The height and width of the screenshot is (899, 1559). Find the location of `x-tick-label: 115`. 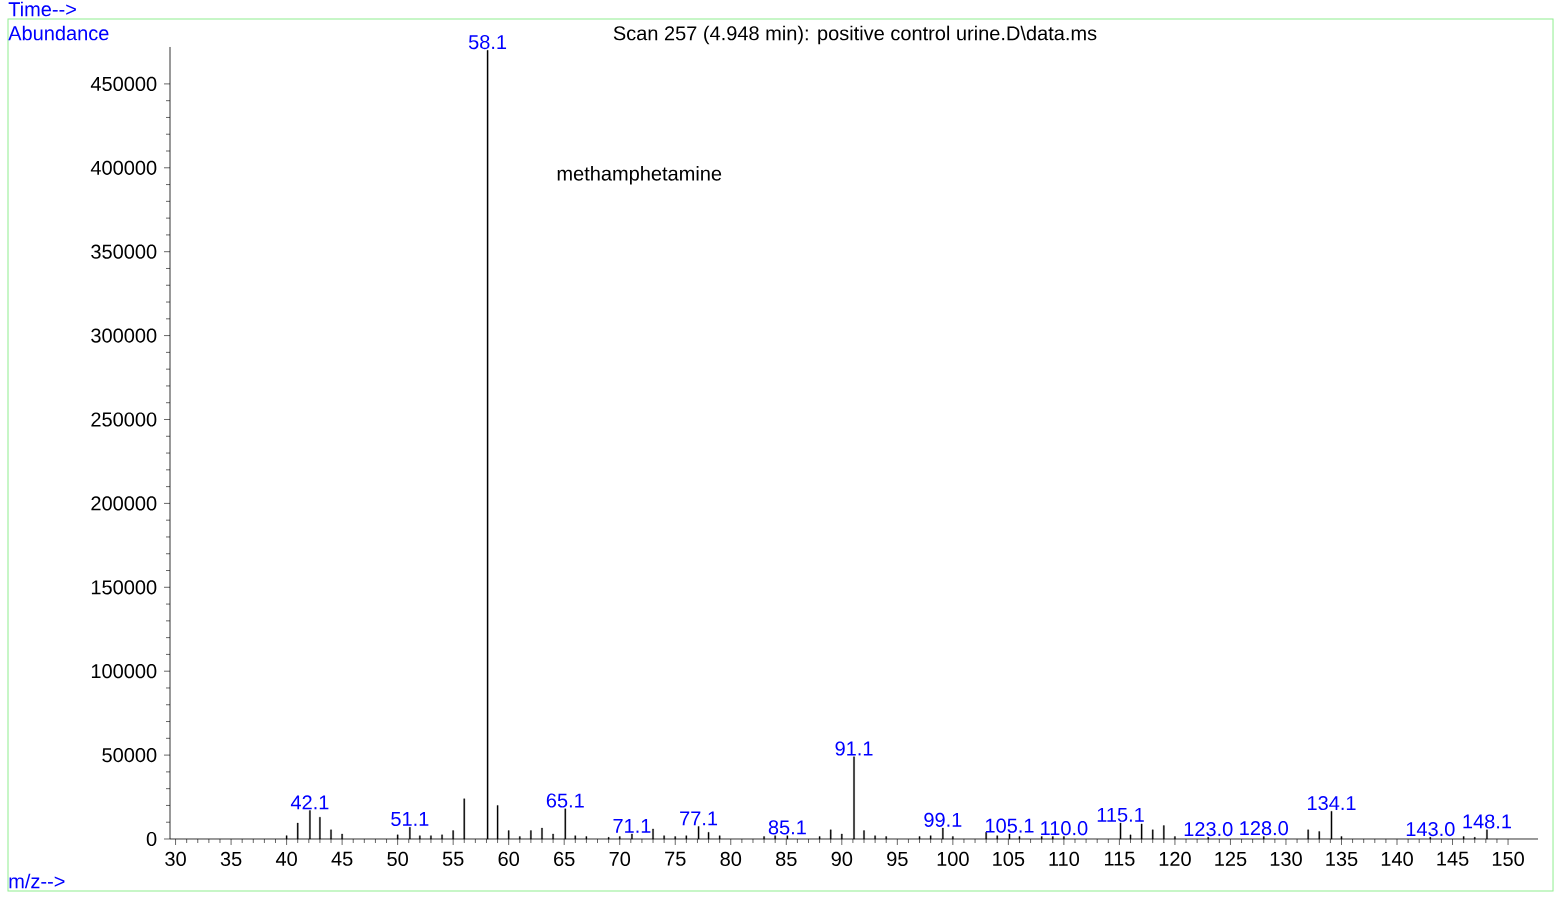

x-tick-label: 115 is located at coordinates (1119, 858).